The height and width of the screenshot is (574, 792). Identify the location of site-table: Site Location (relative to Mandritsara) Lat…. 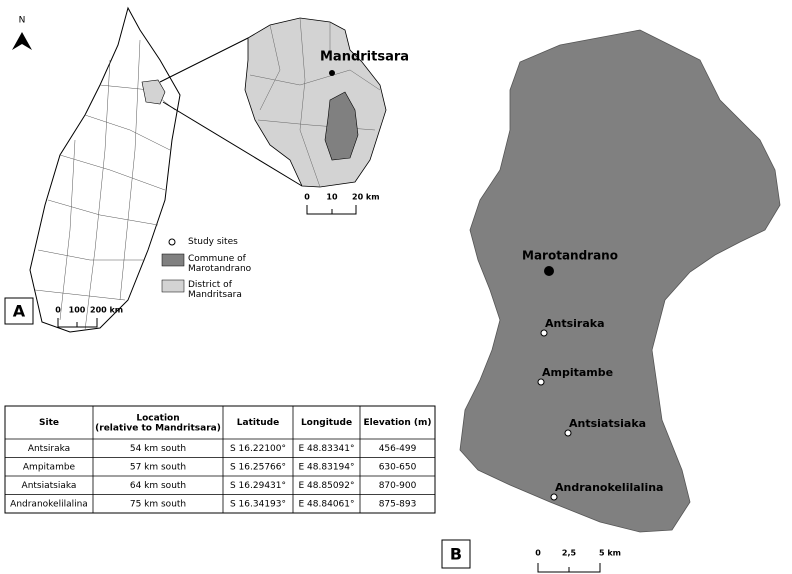
(220, 459).